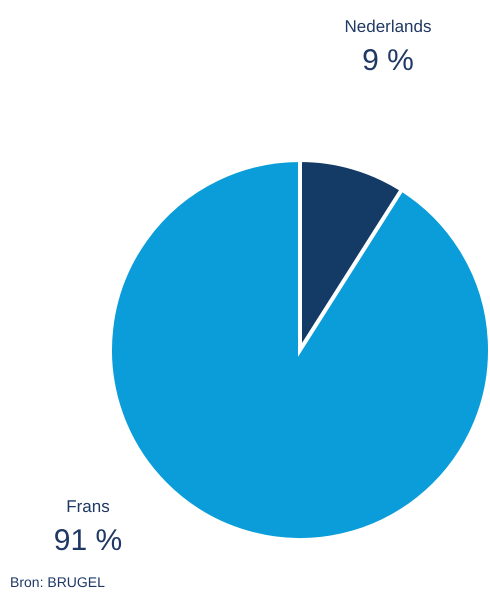  What do you see at coordinates (88, 506) in the screenshot?
I see `slice-label: Frans` at bounding box center [88, 506].